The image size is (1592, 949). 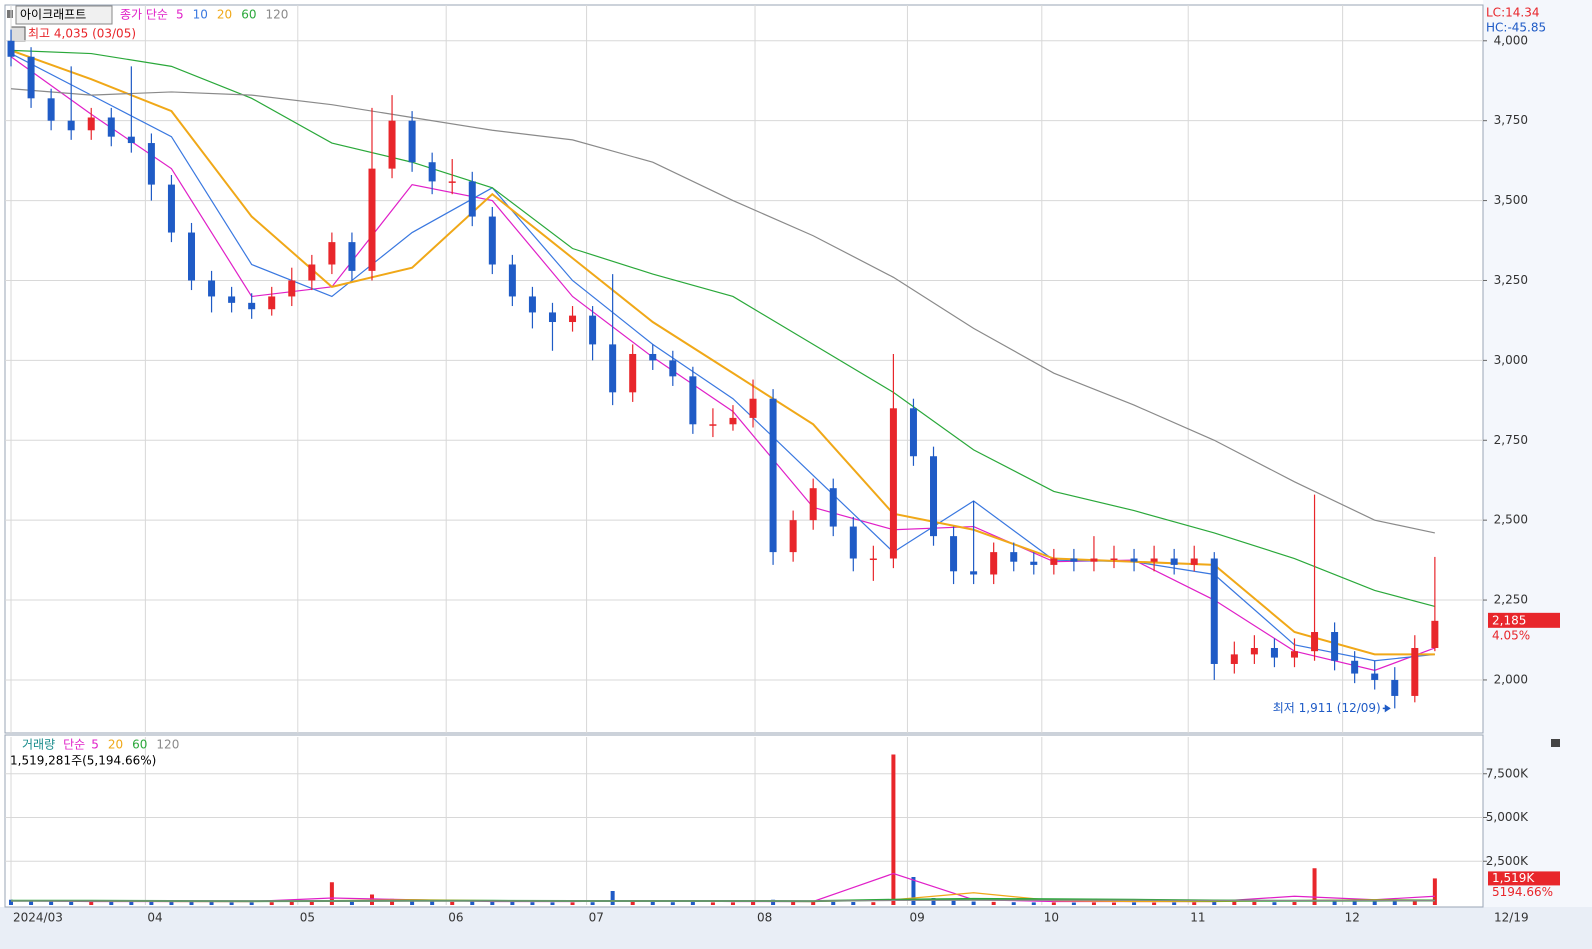 What do you see at coordinates (115, 745) in the screenshot?
I see `legend-entry: 20` at bounding box center [115, 745].